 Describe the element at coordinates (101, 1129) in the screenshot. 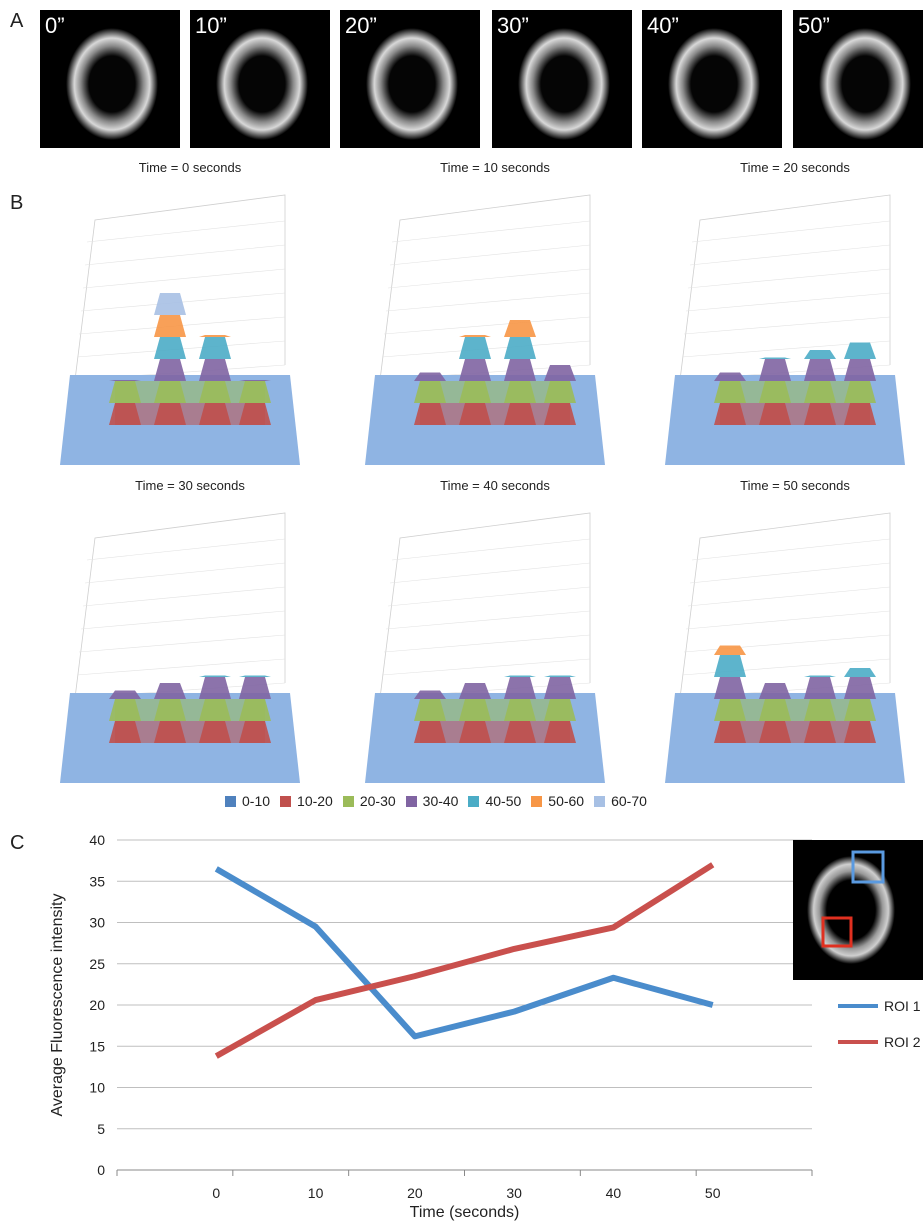

I see `y-tick-label: 5` at that location.